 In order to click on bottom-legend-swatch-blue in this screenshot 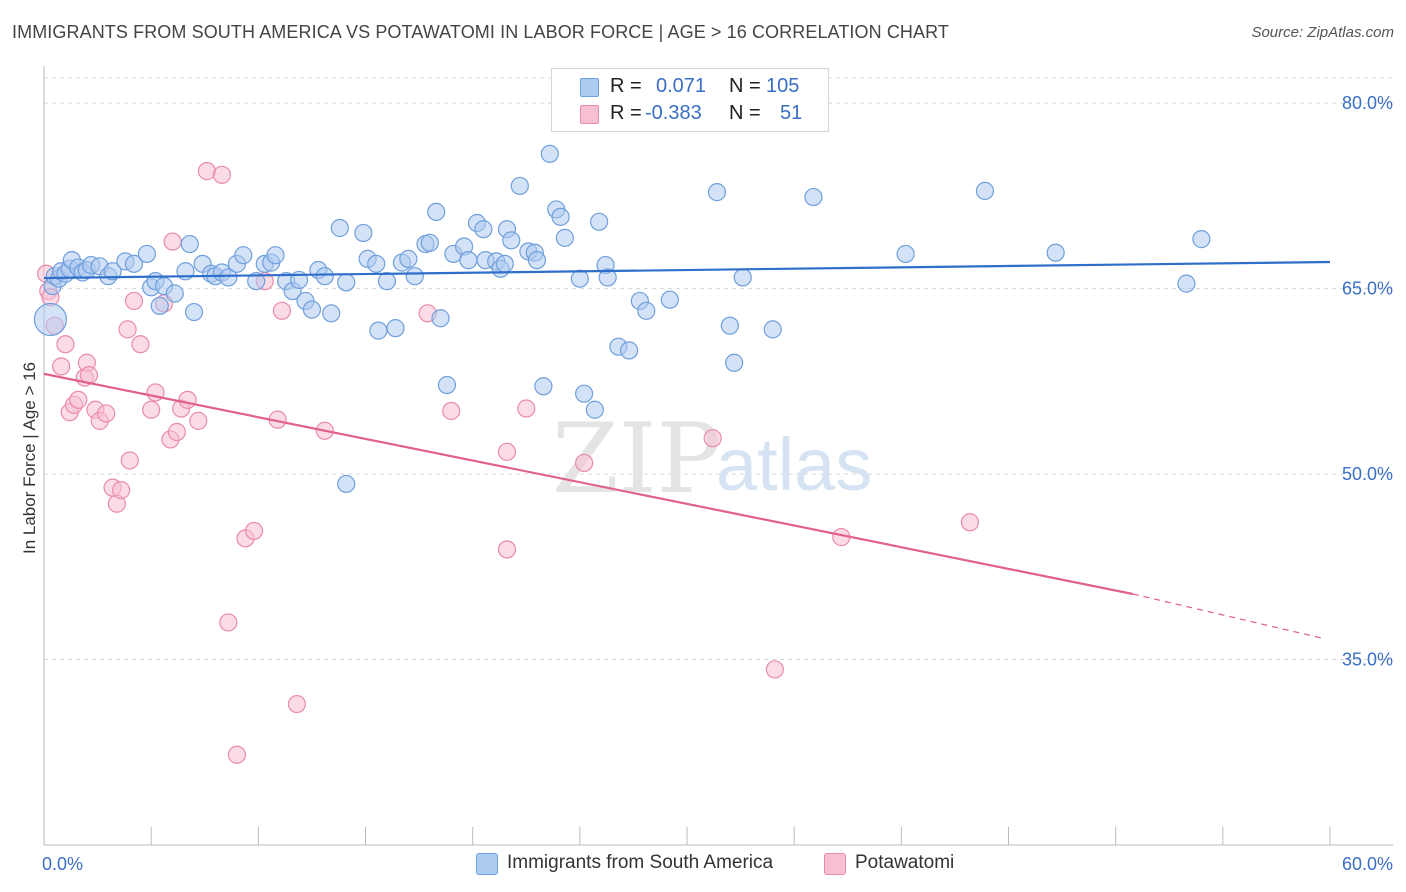, I will do `click(487, 864)`.